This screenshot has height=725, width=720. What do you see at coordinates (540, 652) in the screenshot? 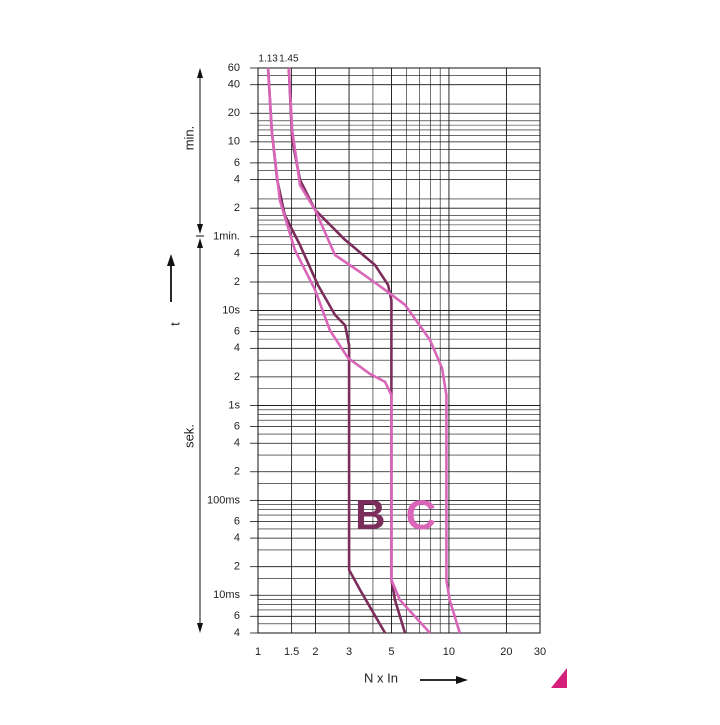
I see `x-tick-label: 30` at bounding box center [540, 652].